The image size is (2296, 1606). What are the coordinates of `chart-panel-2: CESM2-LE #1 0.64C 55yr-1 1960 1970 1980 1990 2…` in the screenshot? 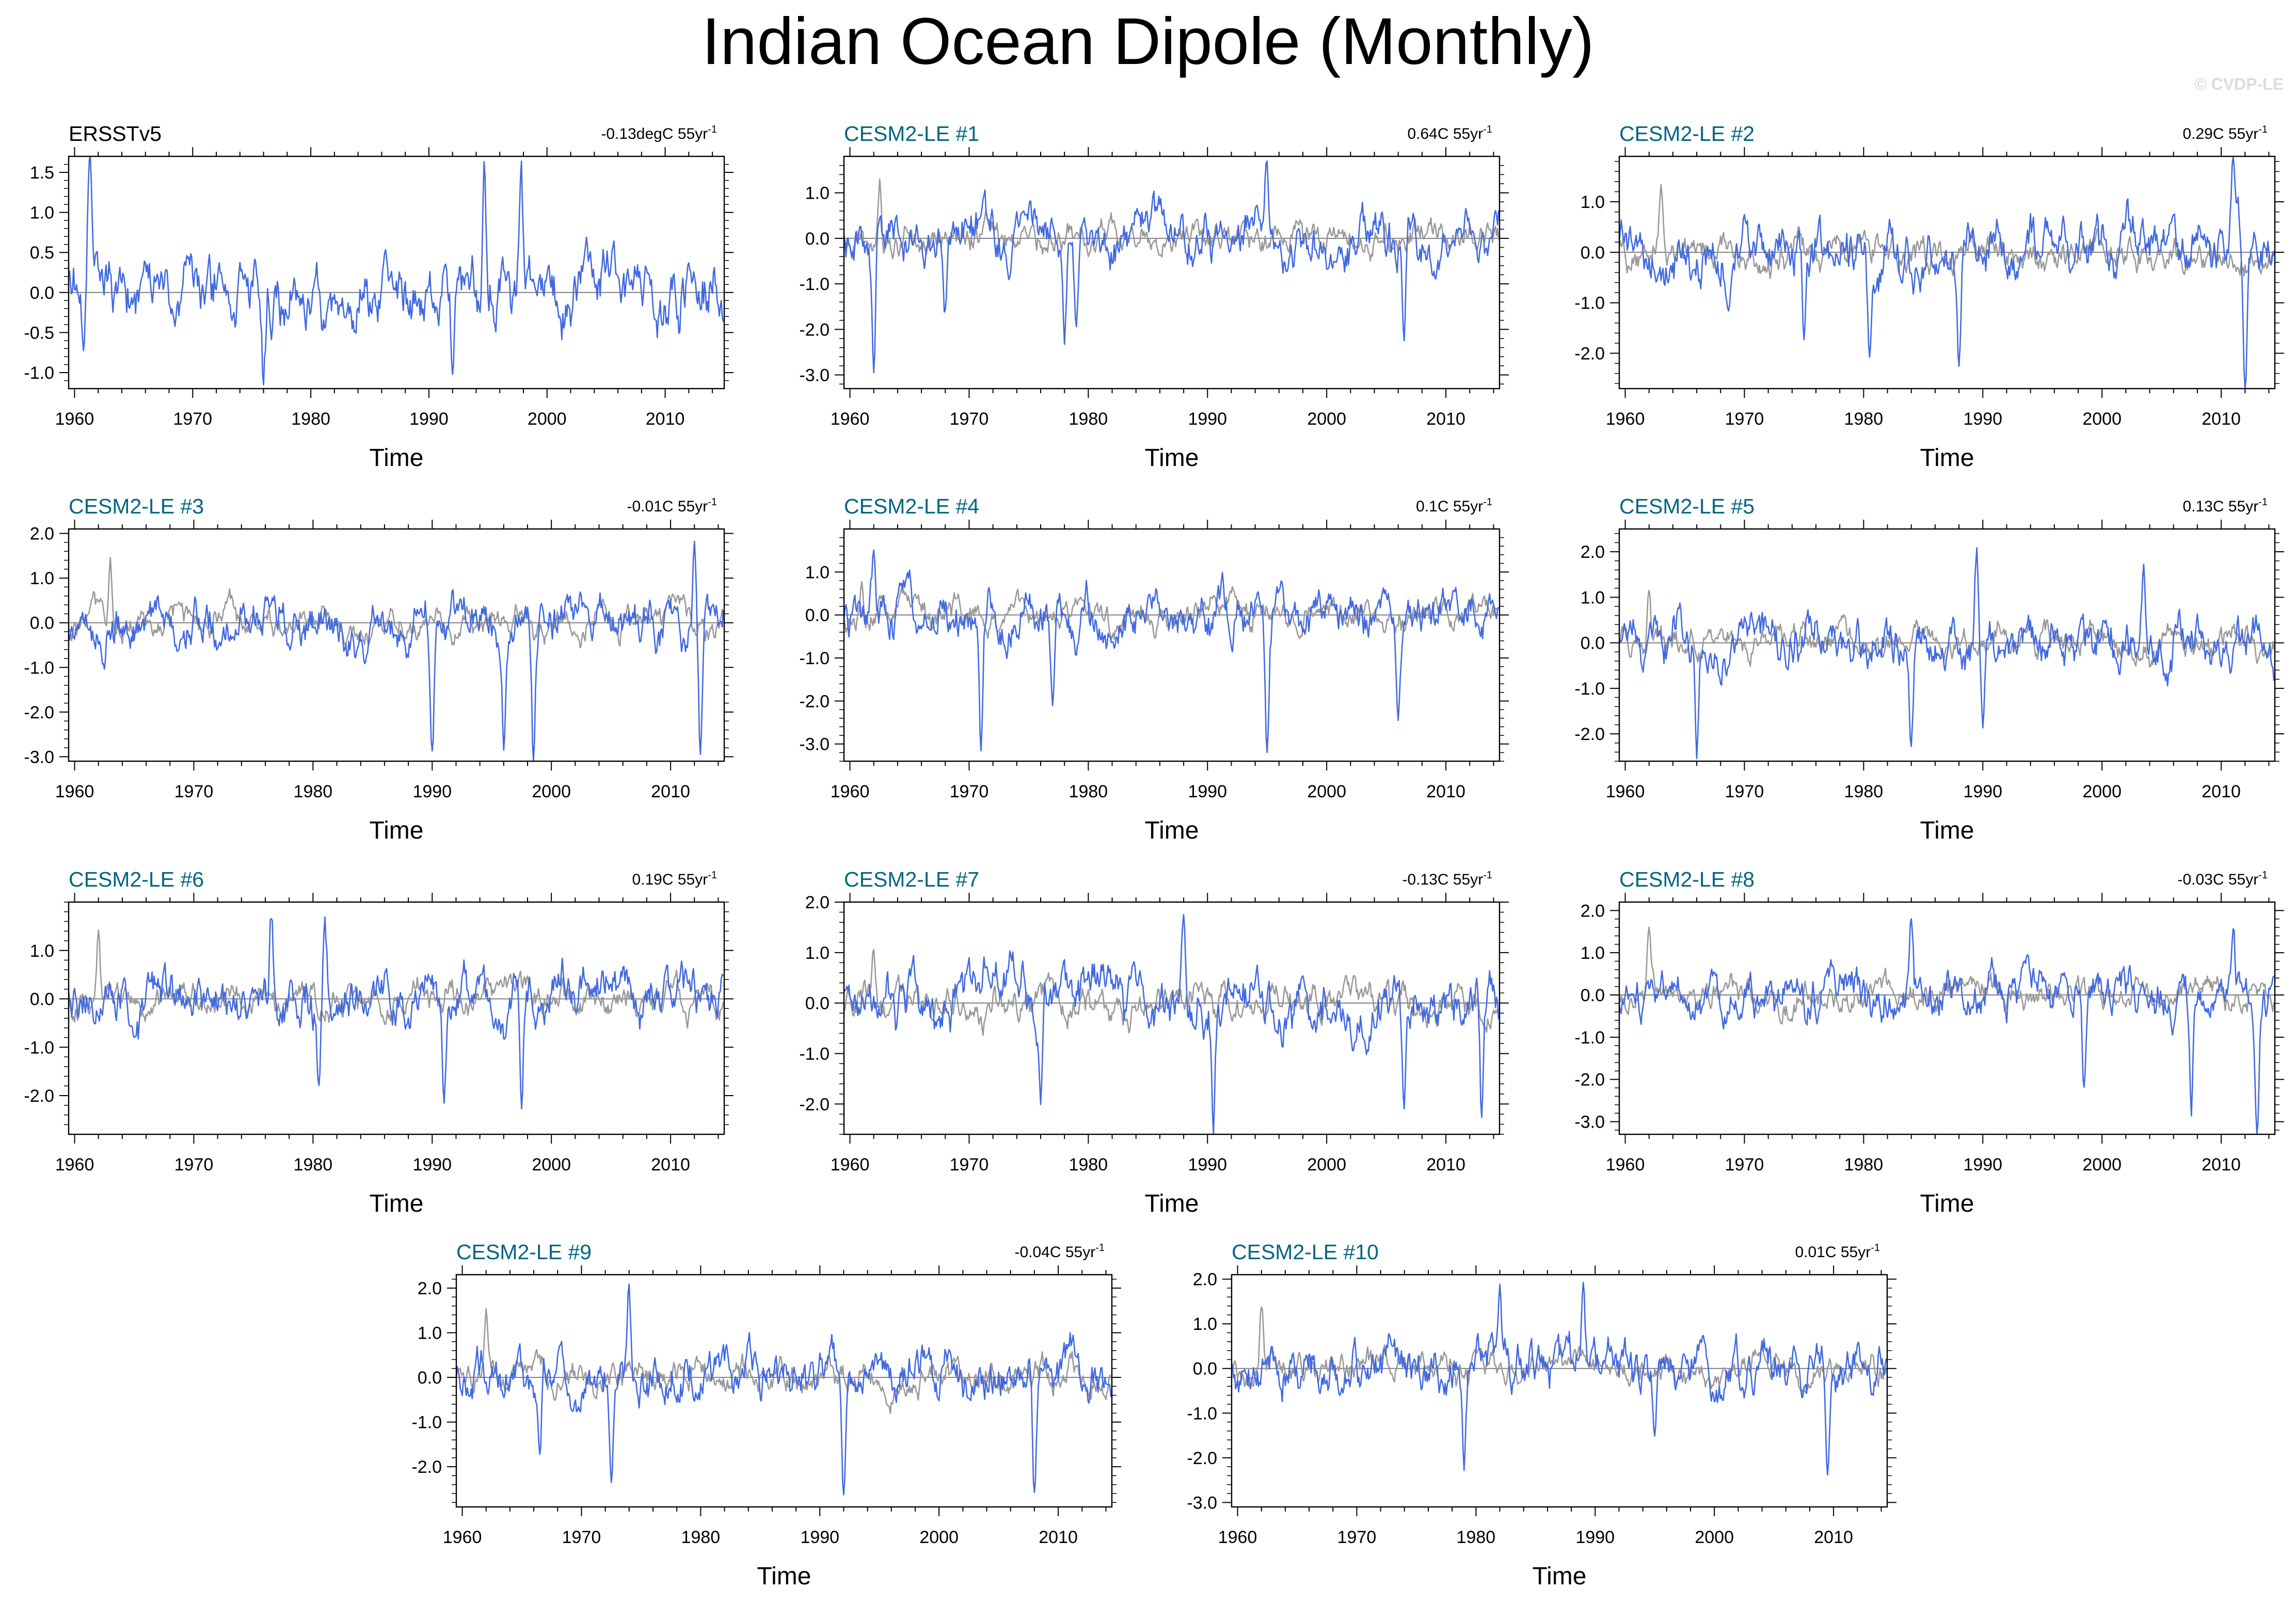 It's located at (1154, 297).